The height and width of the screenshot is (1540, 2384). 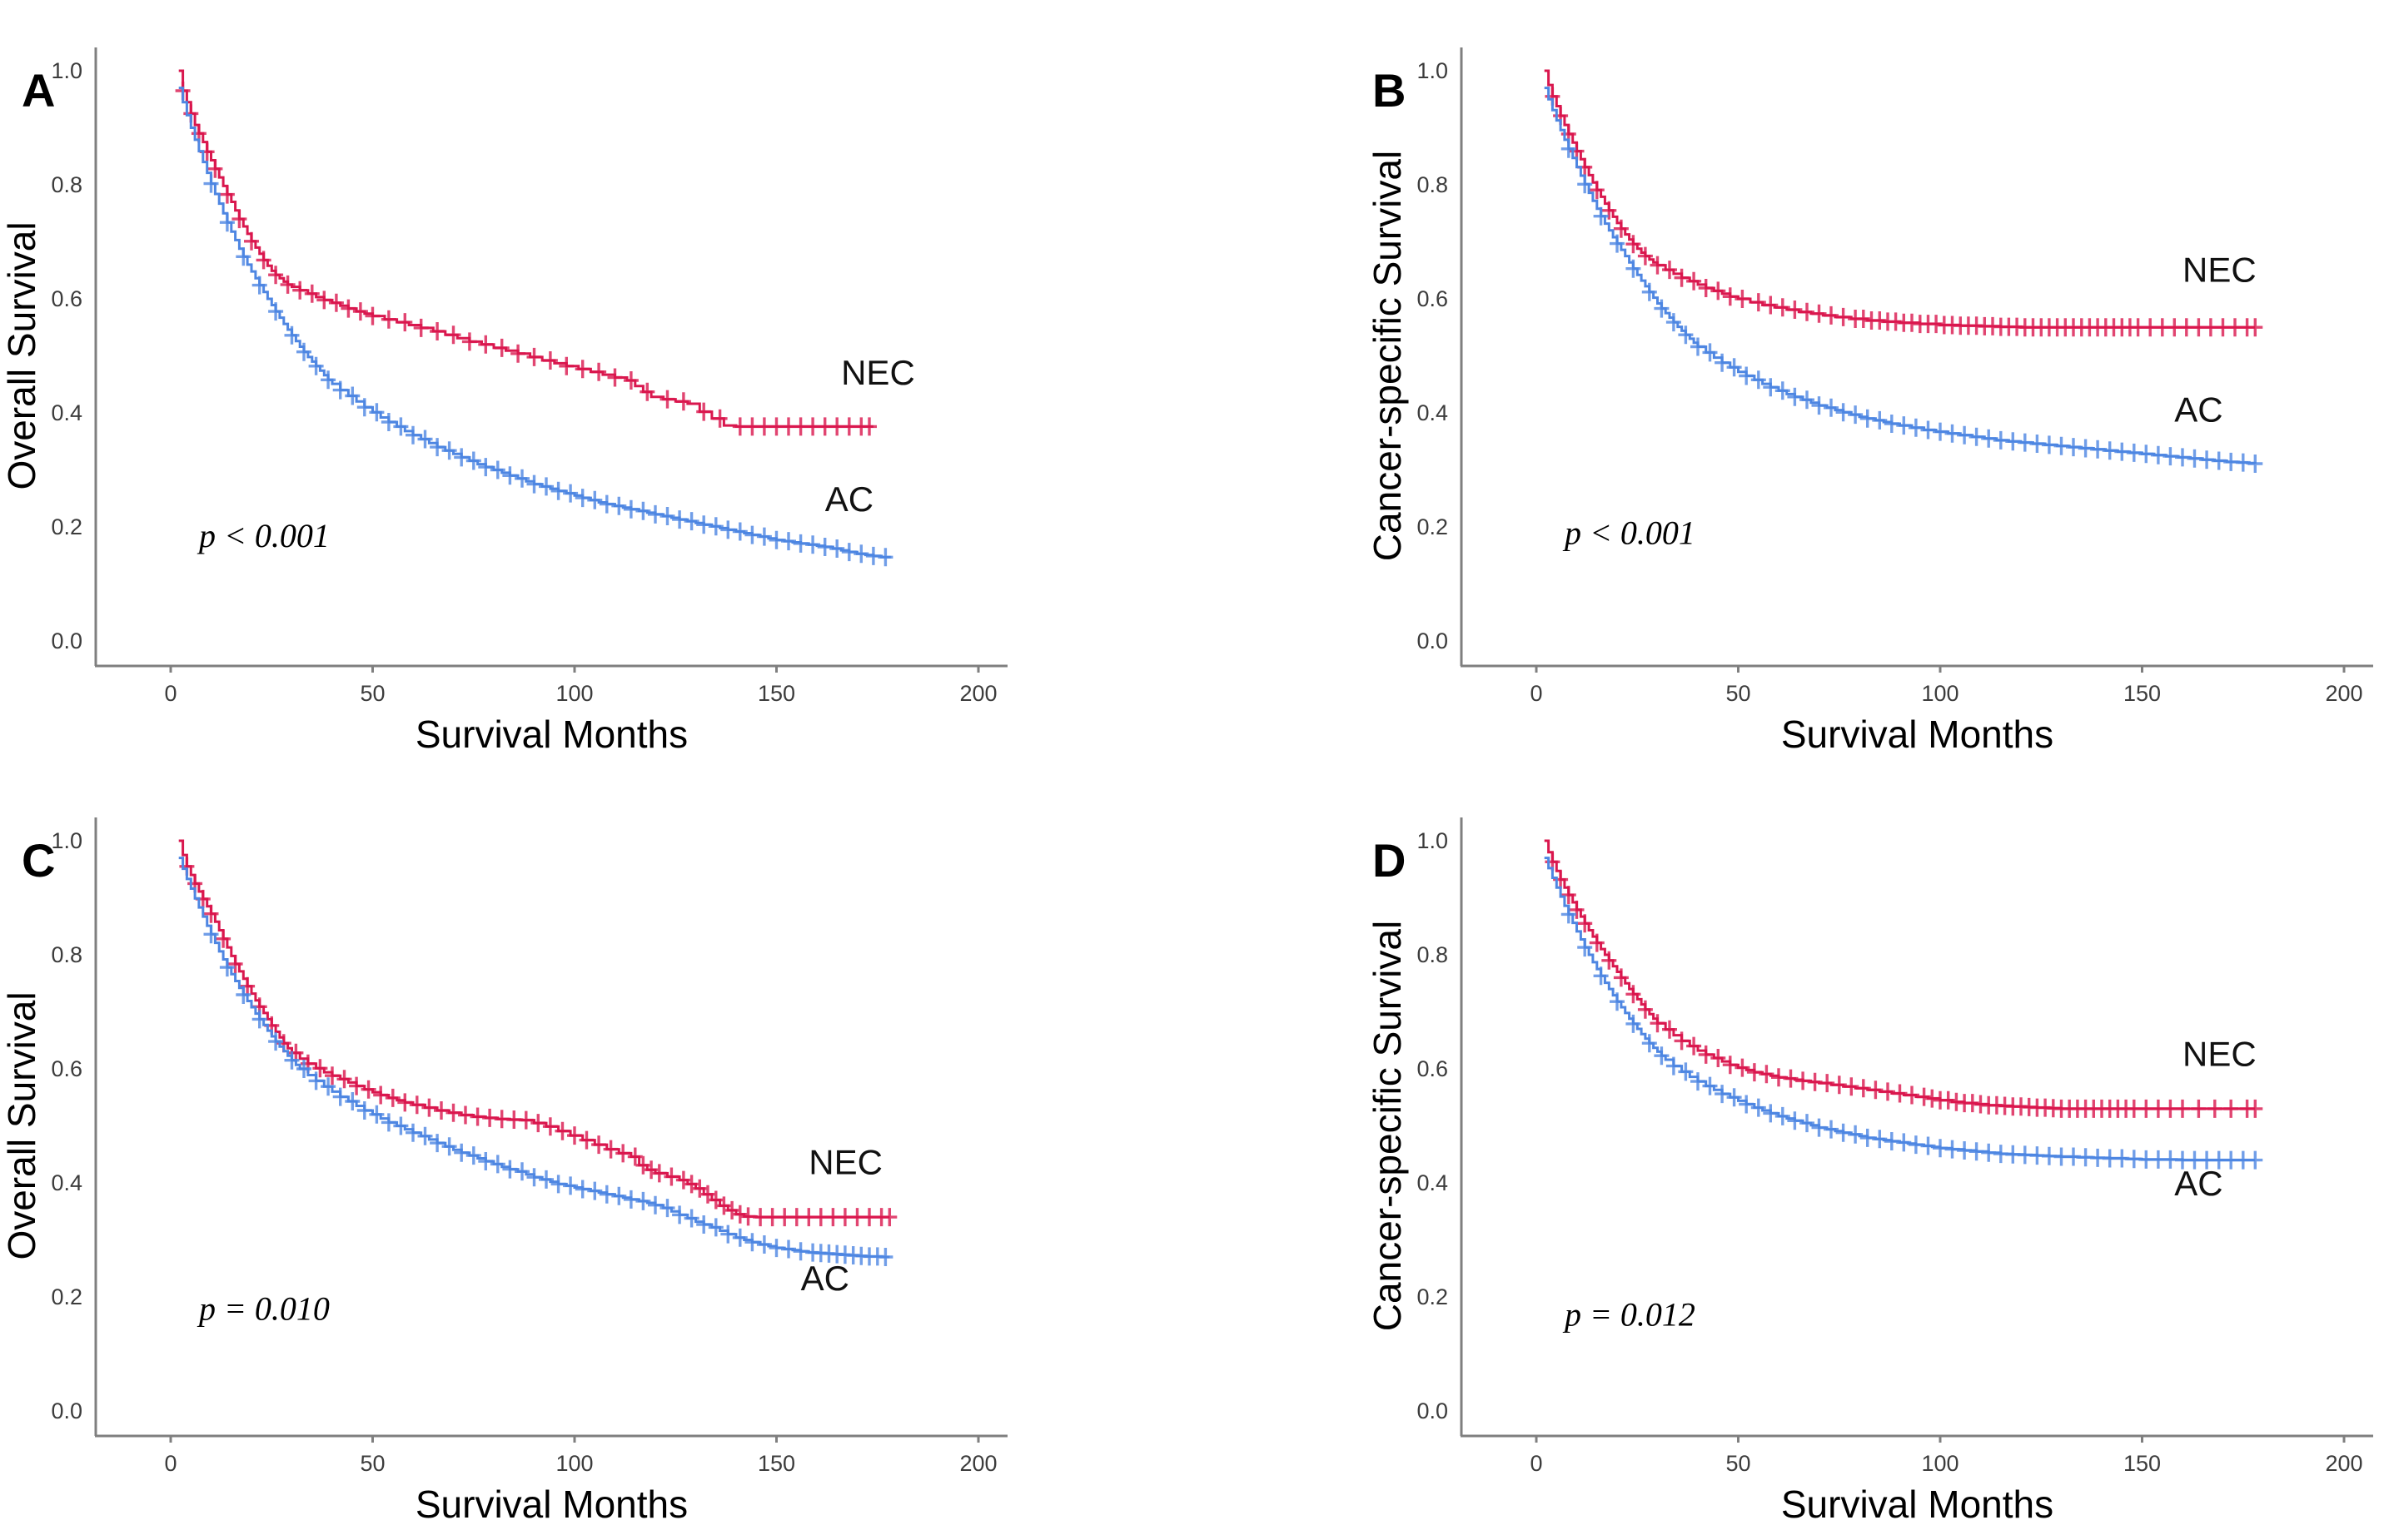 I want to click on panel-letter: A, so click(x=38, y=90).